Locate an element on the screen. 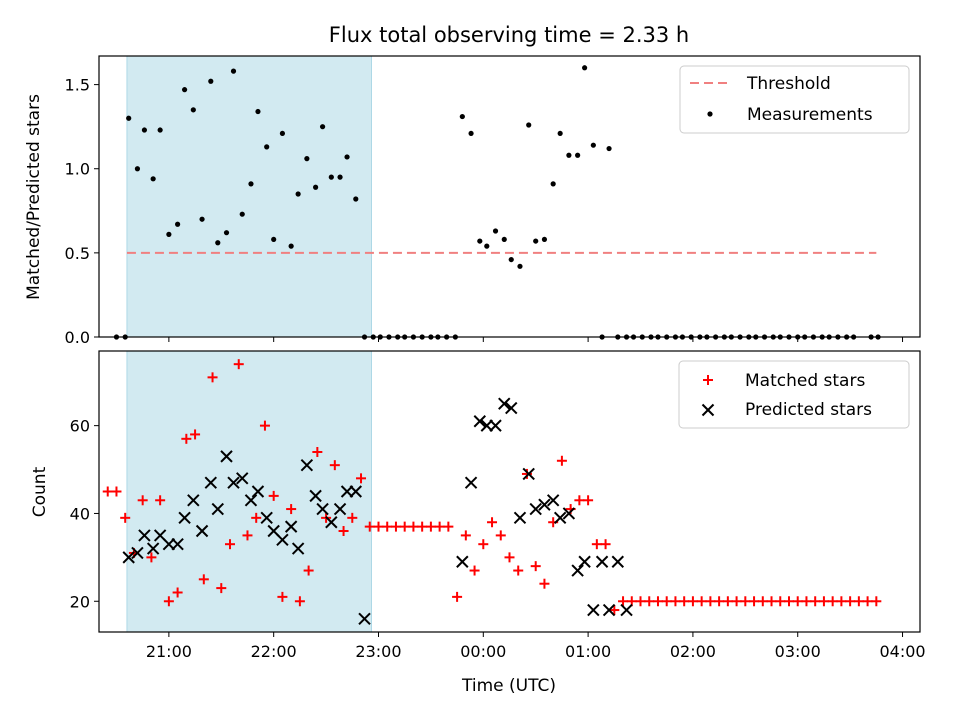 The height and width of the screenshot is (720, 960). x-tick-label: 03:00 is located at coordinates (798, 651).